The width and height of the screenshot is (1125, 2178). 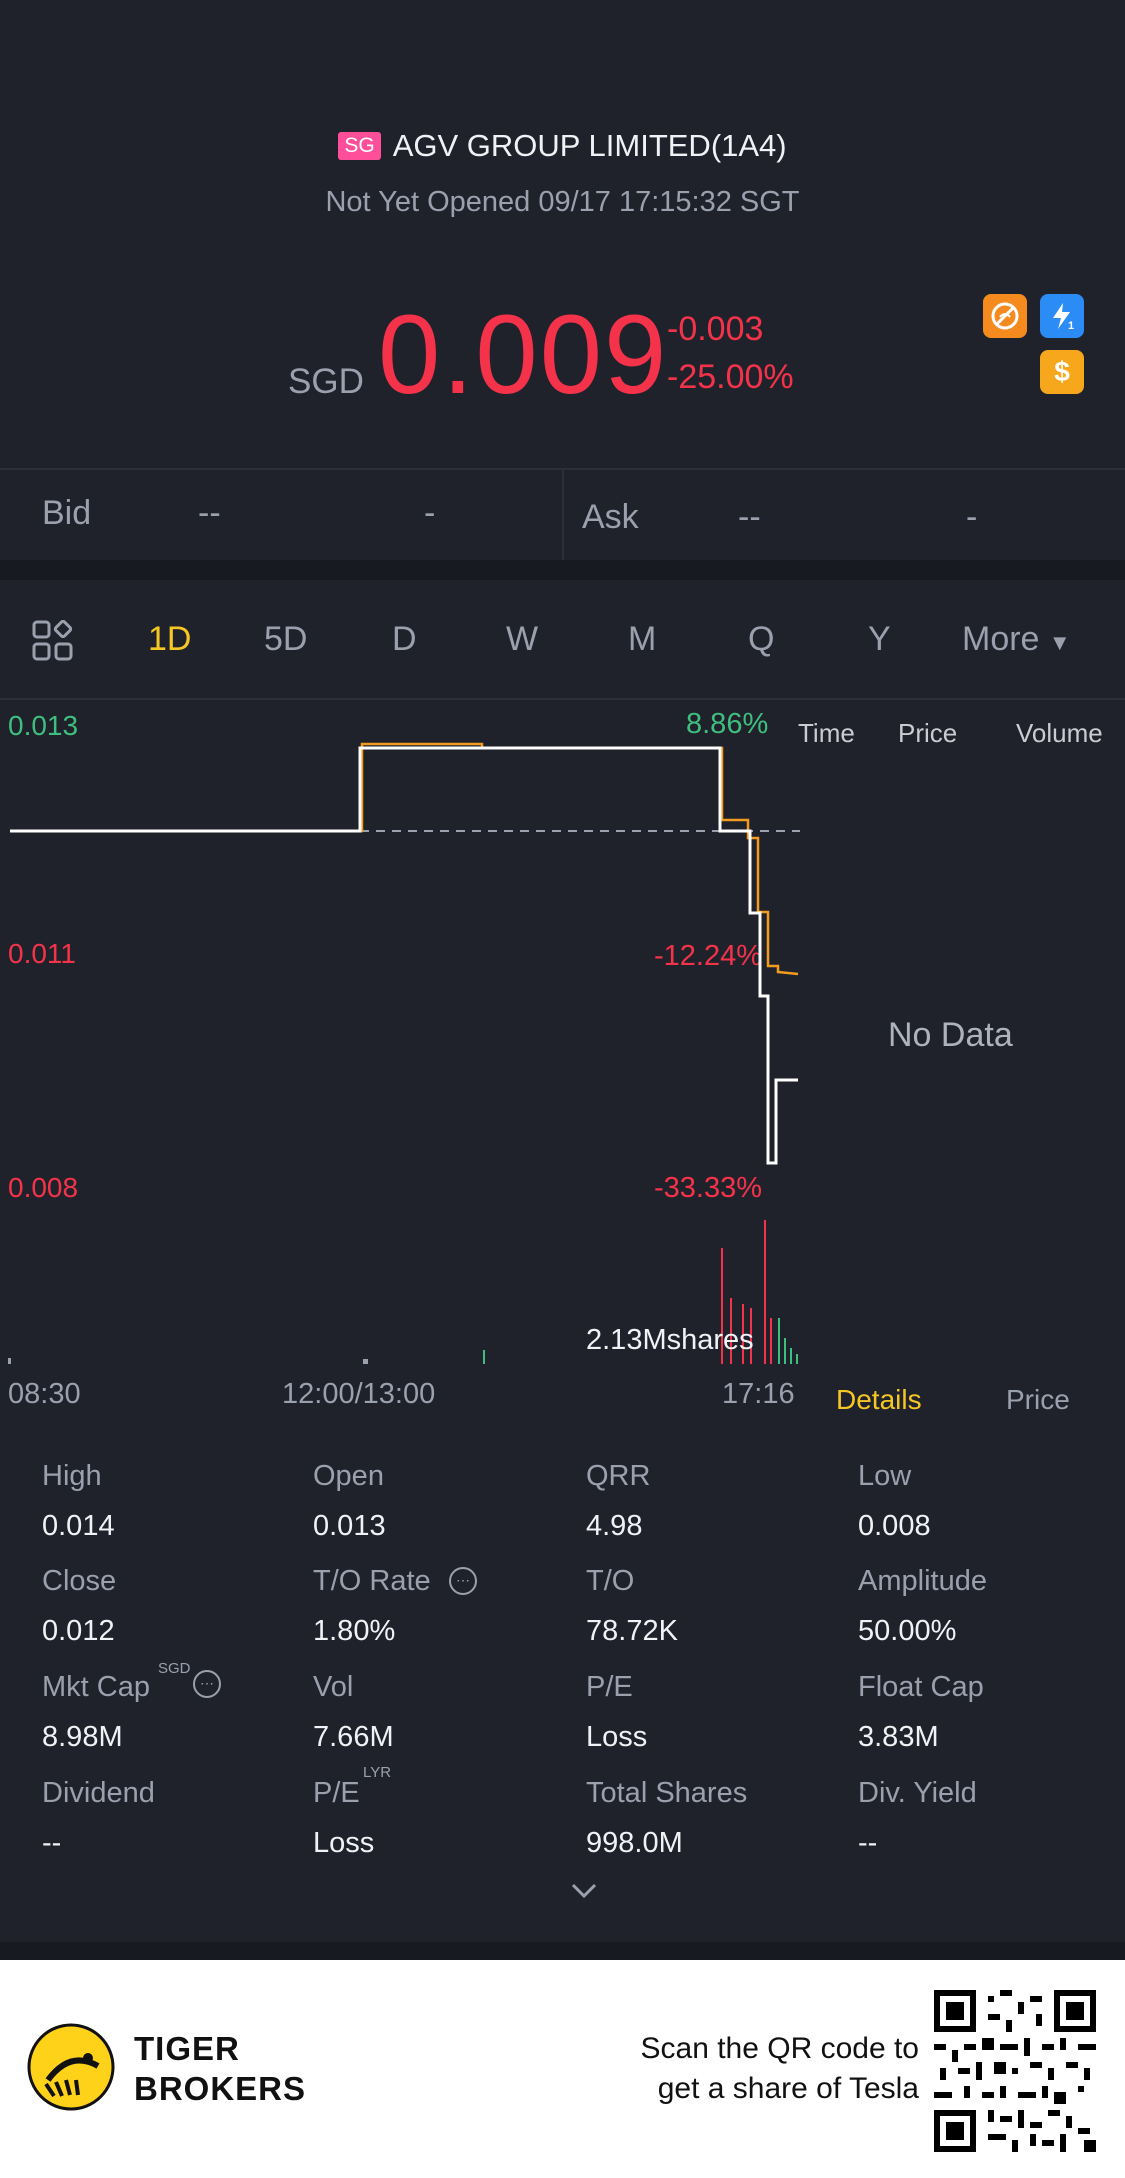 What do you see at coordinates (667, 1793) in the screenshot?
I see `stat-label: Total Shares` at bounding box center [667, 1793].